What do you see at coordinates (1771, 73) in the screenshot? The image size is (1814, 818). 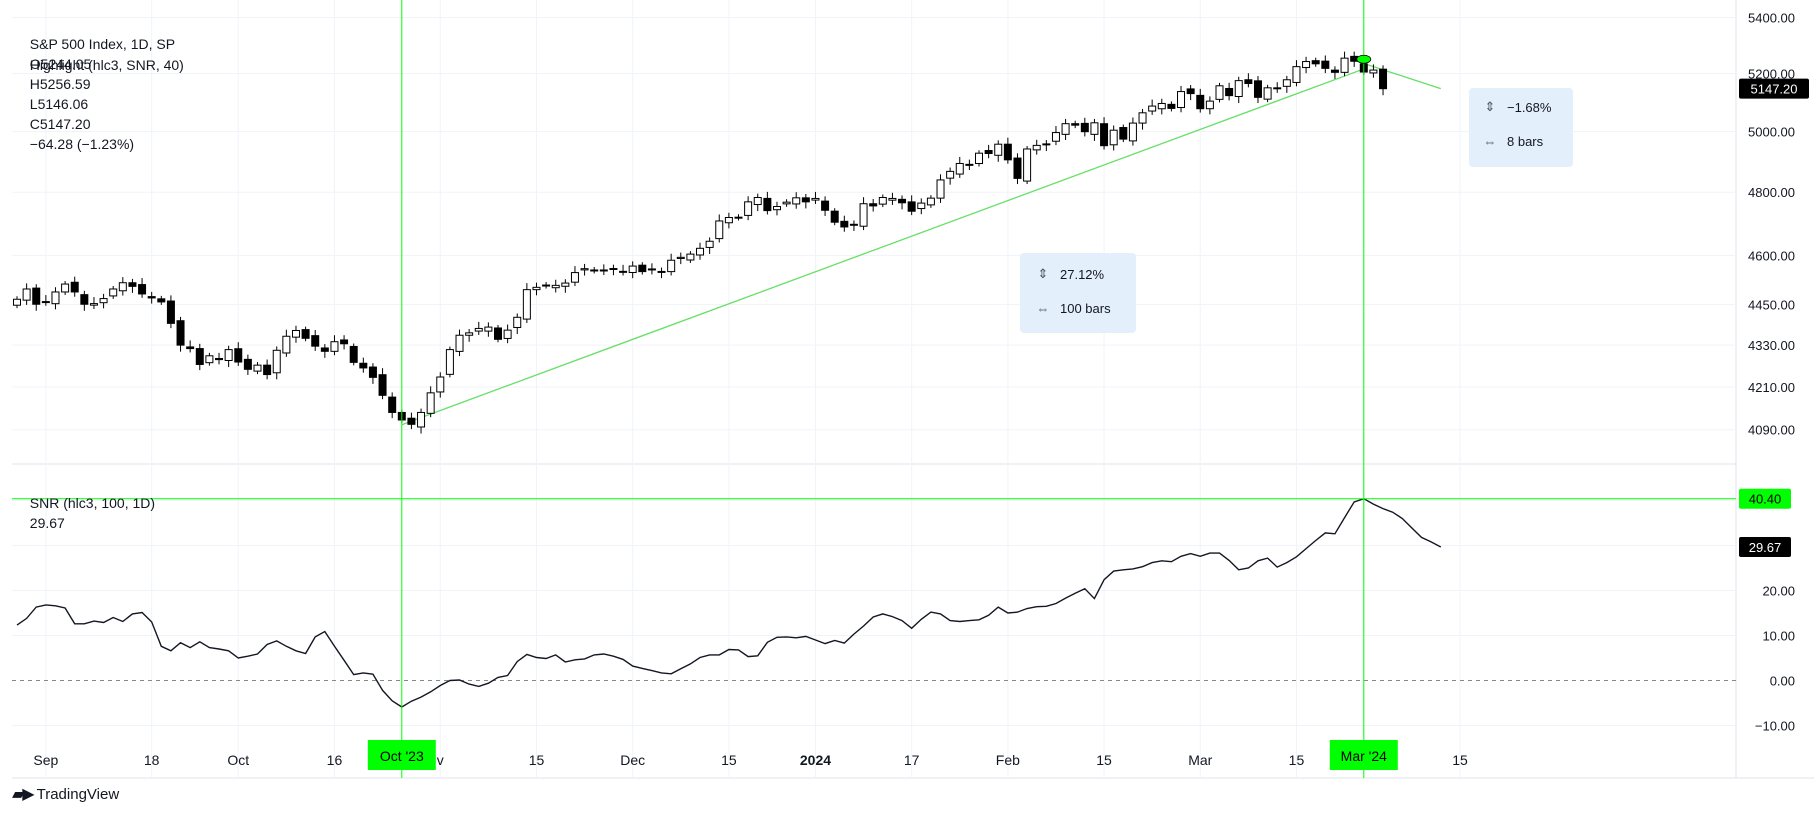 I see `price-tick-label: 5200.00` at bounding box center [1771, 73].